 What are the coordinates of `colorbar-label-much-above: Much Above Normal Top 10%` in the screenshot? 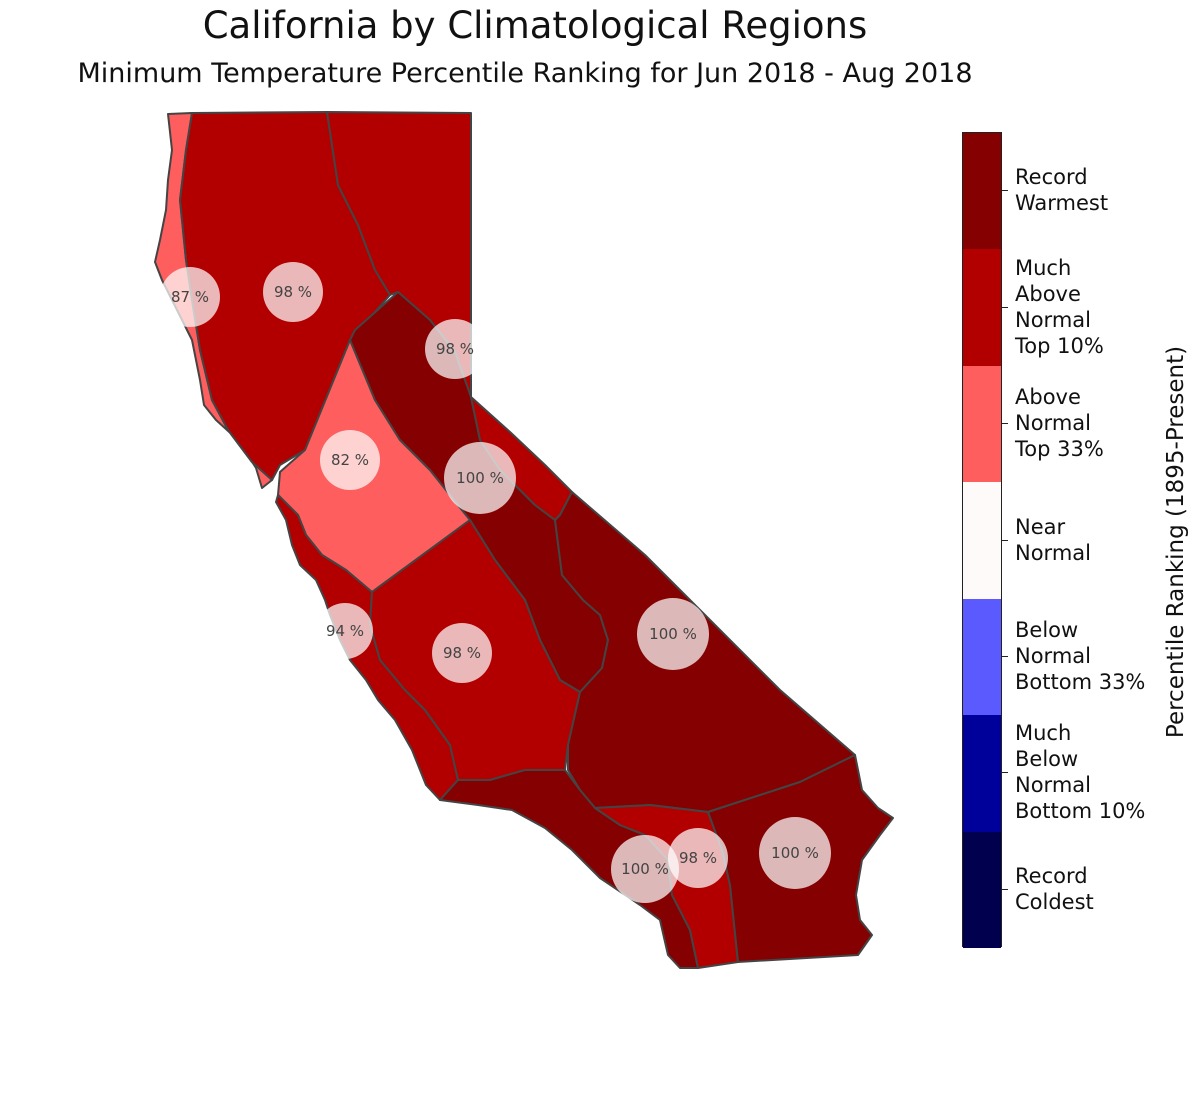 It's located at (1059, 307).